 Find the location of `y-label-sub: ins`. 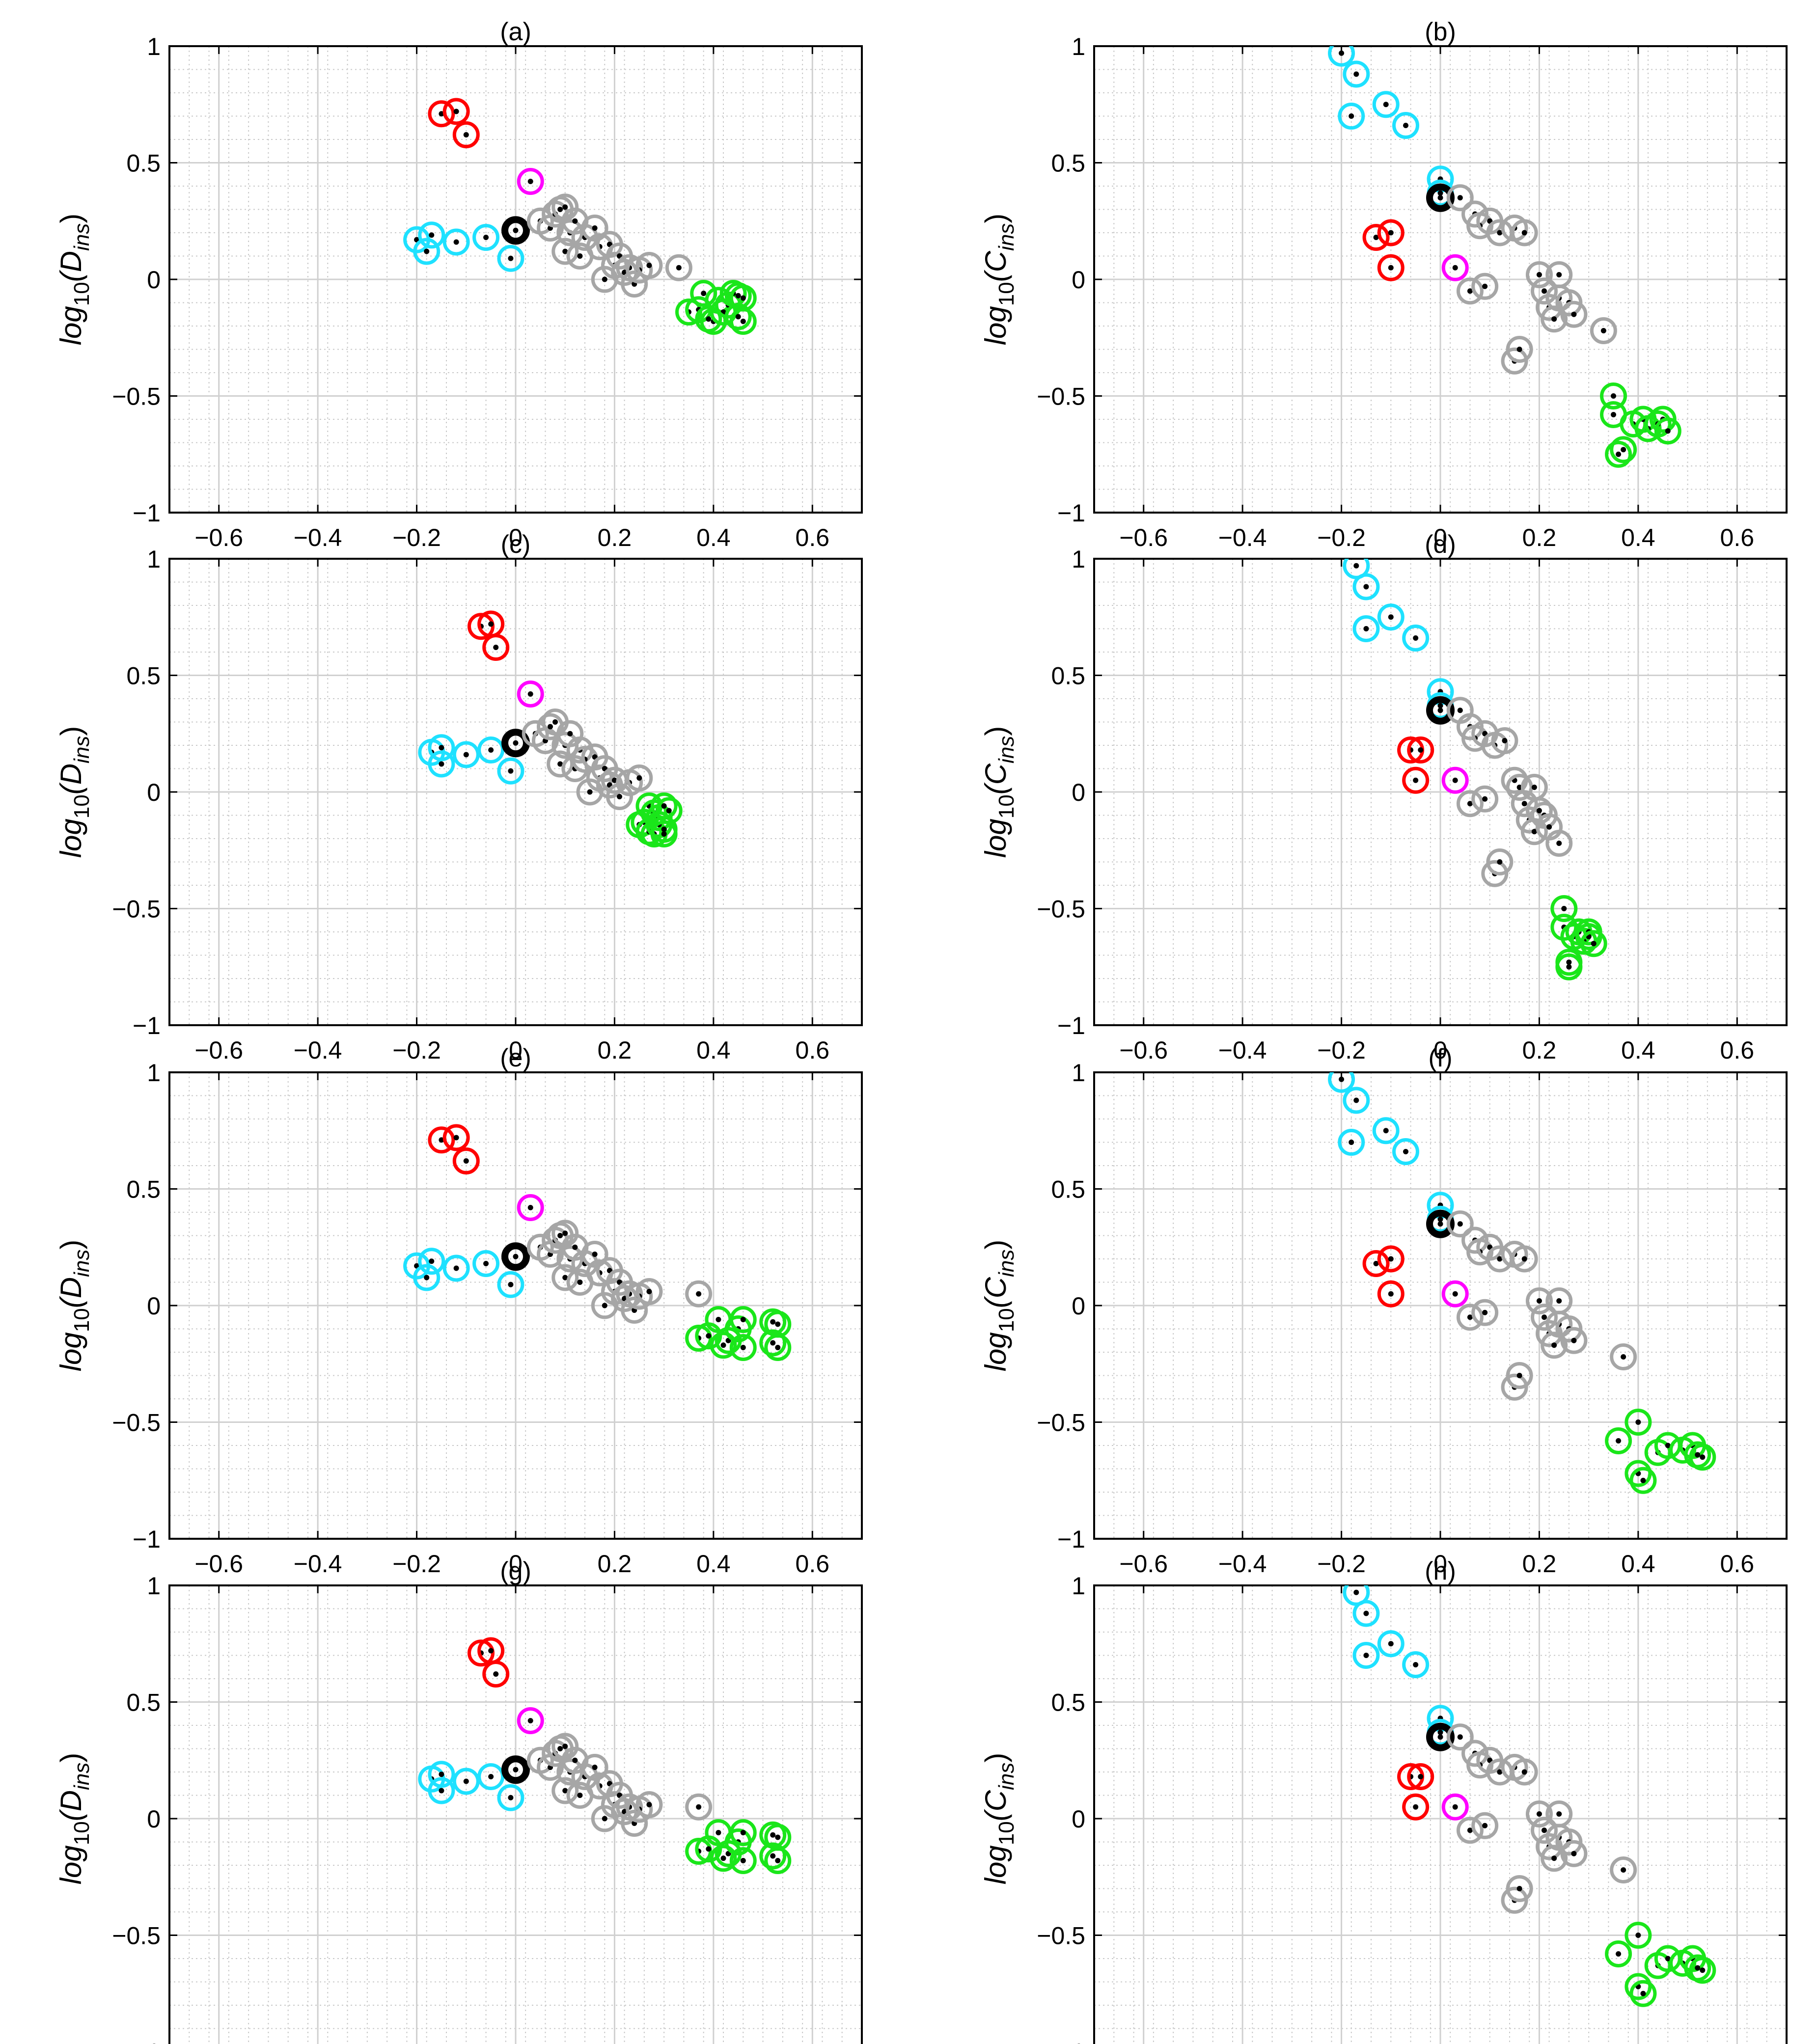

y-label-sub: ins is located at coordinates (82, 237).